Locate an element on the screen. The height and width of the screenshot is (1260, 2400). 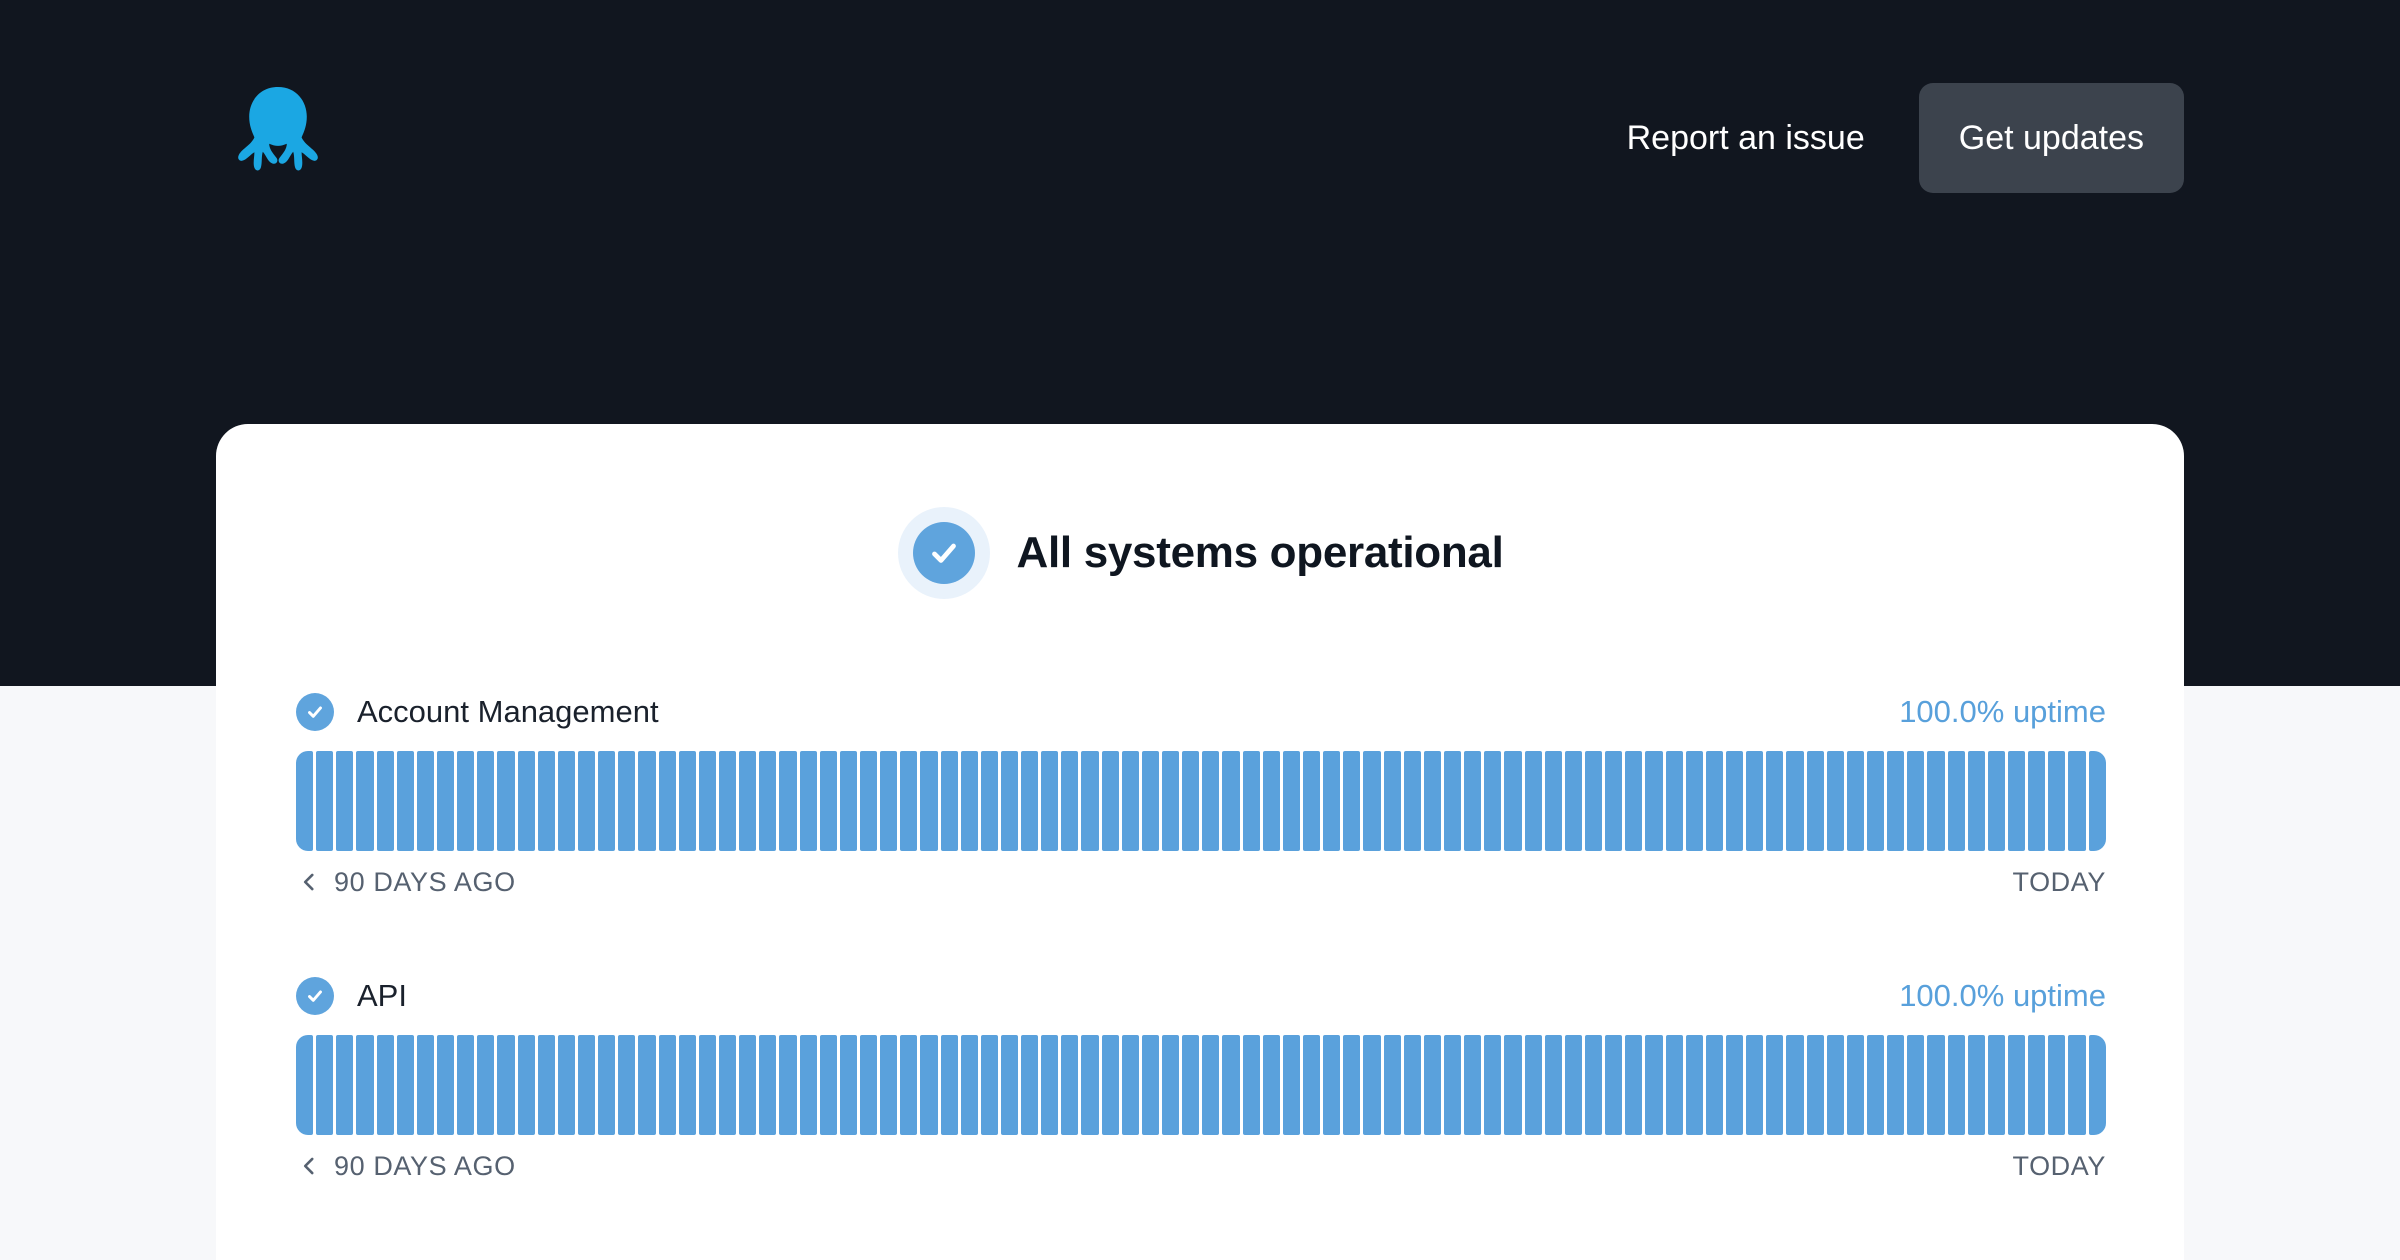
octopus-logo is located at coordinates (278, 135).